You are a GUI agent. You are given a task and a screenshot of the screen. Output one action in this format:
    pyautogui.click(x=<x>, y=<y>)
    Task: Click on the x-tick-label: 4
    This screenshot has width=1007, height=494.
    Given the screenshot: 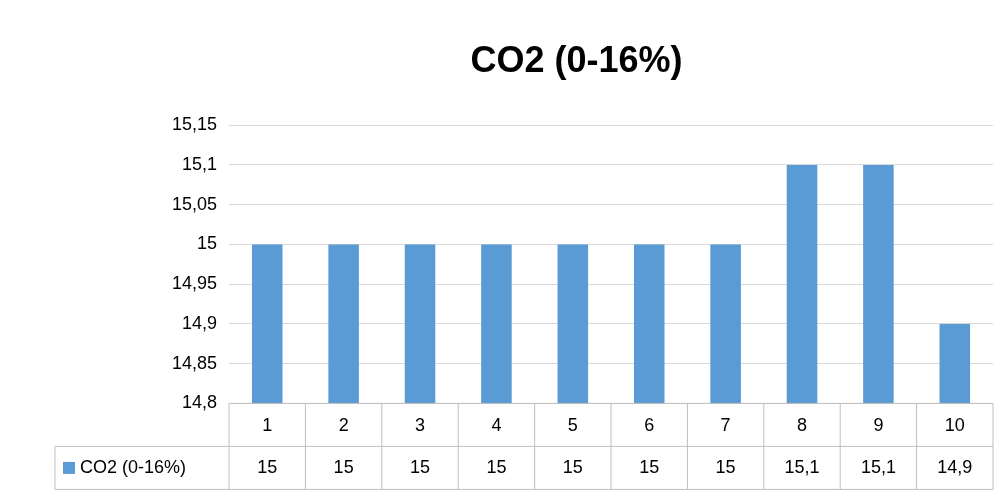 What is the action you would take?
    pyautogui.click(x=496, y=425)
    